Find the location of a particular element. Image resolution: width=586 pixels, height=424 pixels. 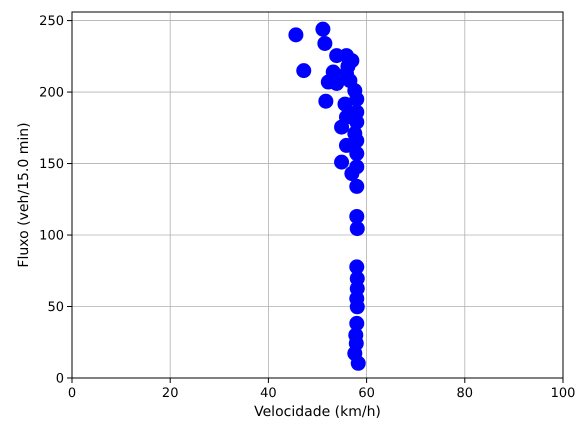

y-tick-label: 0 is located at coordinates (60, 379).